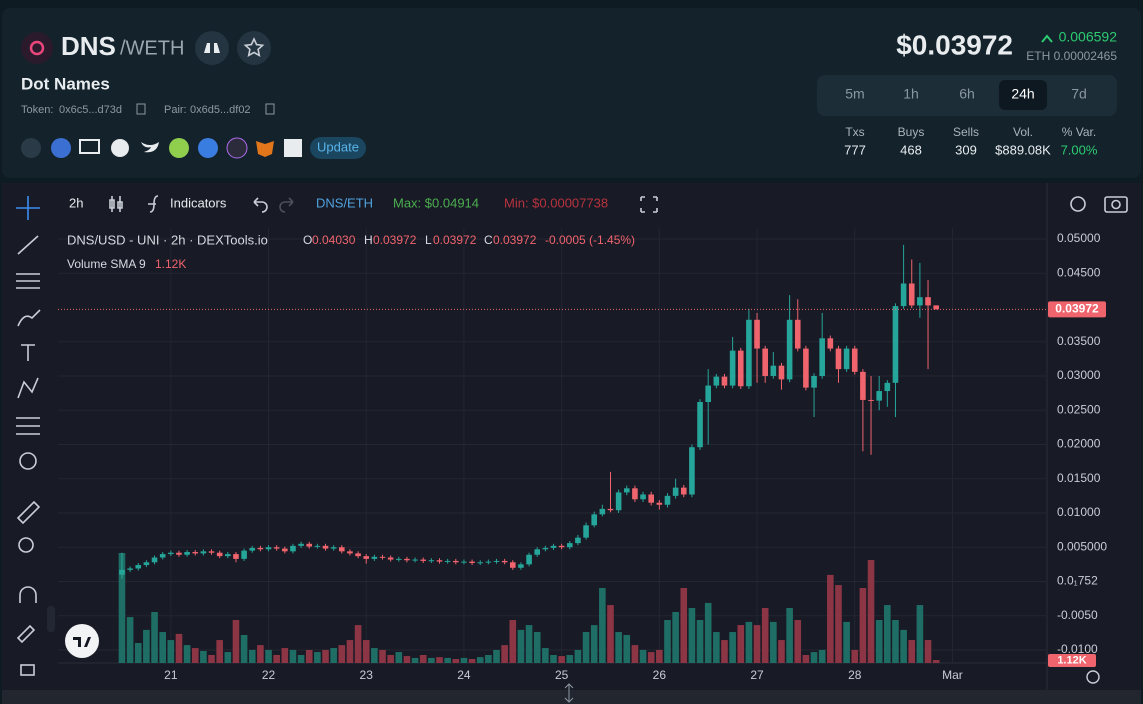 Image resolution: width=1143 pixels, height=704 pixels. Describe the element at coordinates (179, 148) in the screenshot. I see `coingecko-link` at that location.